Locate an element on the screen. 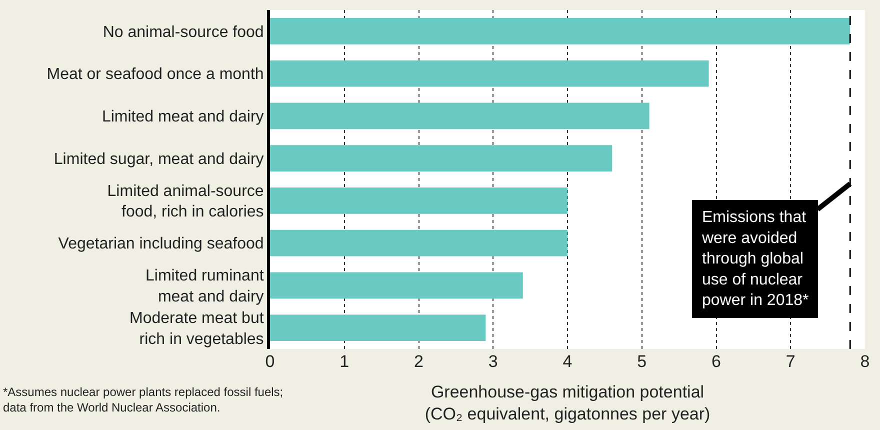 The image size is (880, 430). x-axis-title: Greenhouse-gas mitigation potential (CO₂ equivalent, gigatonnes per year) is located at coordinates (567, 403).